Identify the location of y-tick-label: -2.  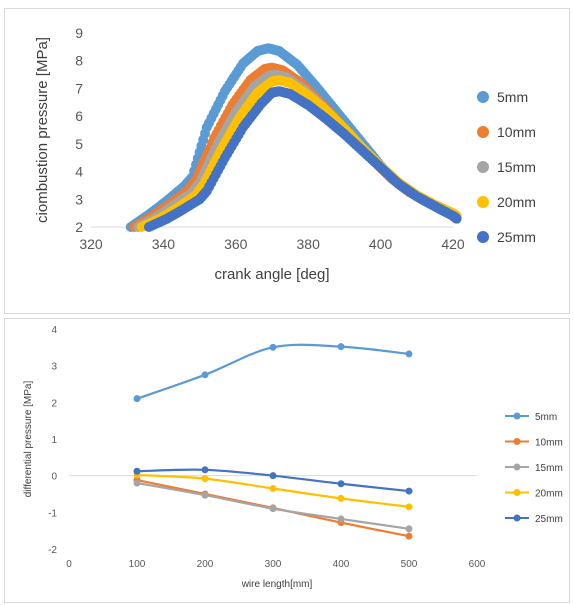
(52, 550).